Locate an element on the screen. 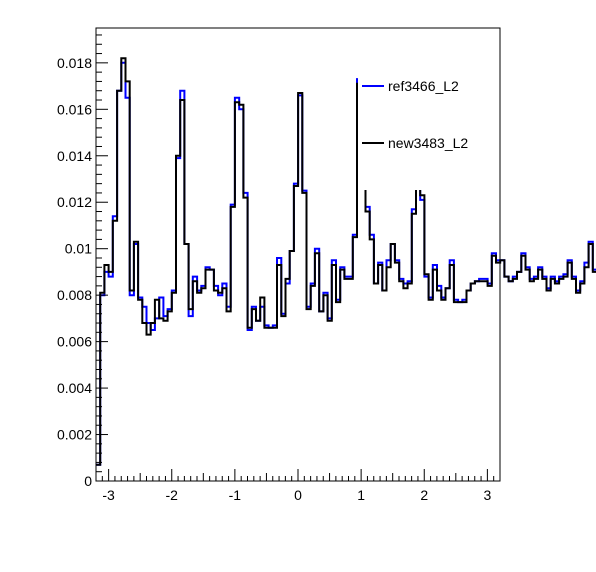  legend: ref3466_L2 new3483_L2 is located at coordinates (426, 115).